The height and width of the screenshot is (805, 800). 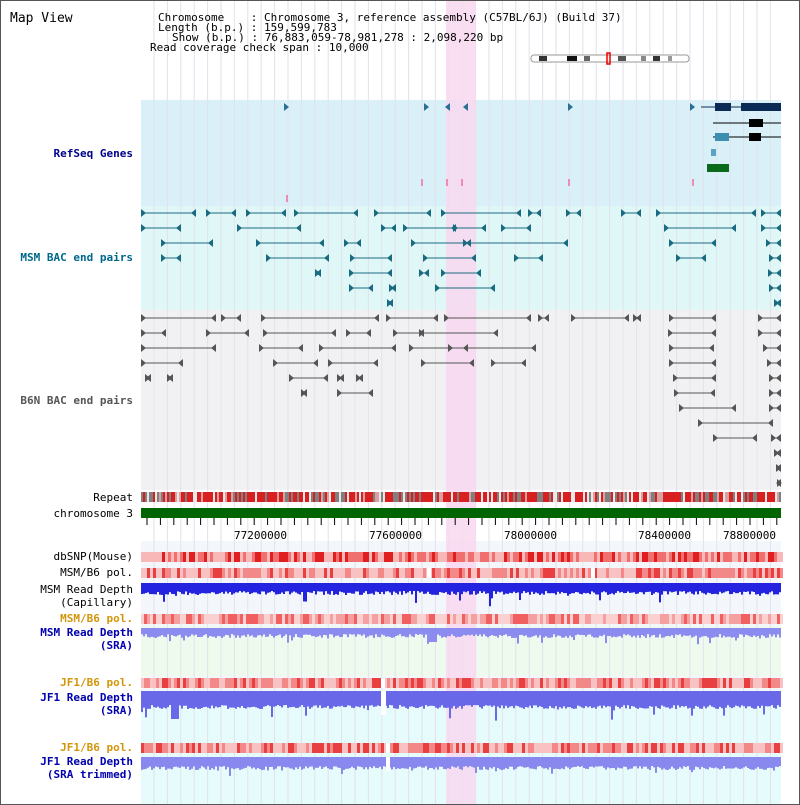 I want to click on track-label-b6n-bac: B6N BAC end pairs, so click(x=76, y=400).